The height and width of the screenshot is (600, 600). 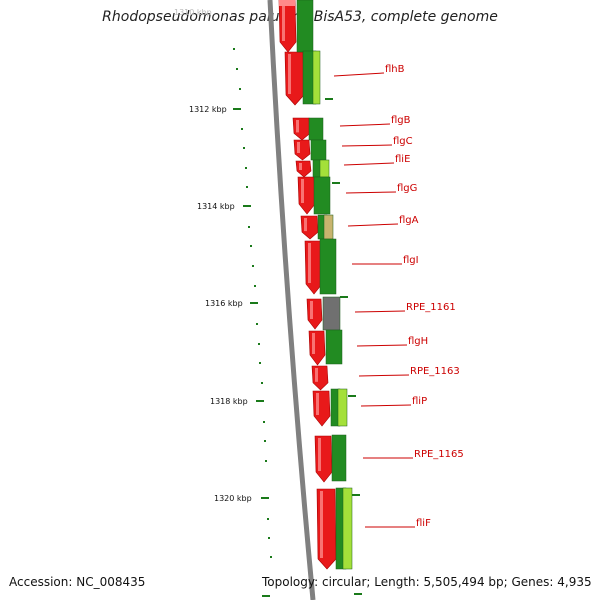 What do you see at coordinates (208, 109) in the screenshot?
I see `position-tick-label: 1312 kbp` at bounding box center [208, 109].